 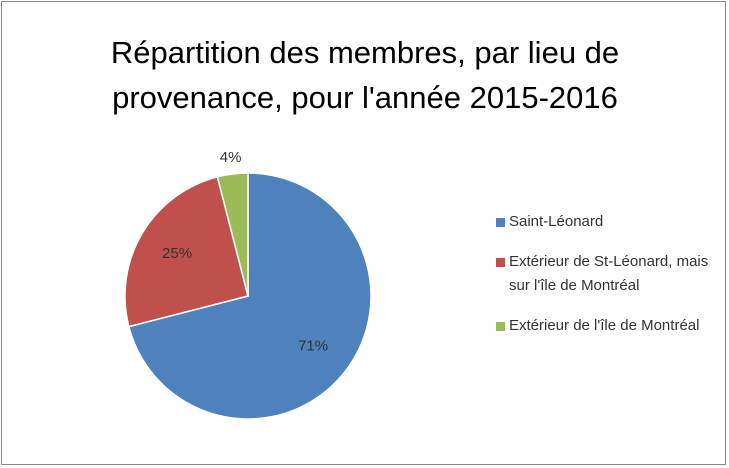 I want to click on legend-label: Saint-Léonard, so click(x=556, y=221).